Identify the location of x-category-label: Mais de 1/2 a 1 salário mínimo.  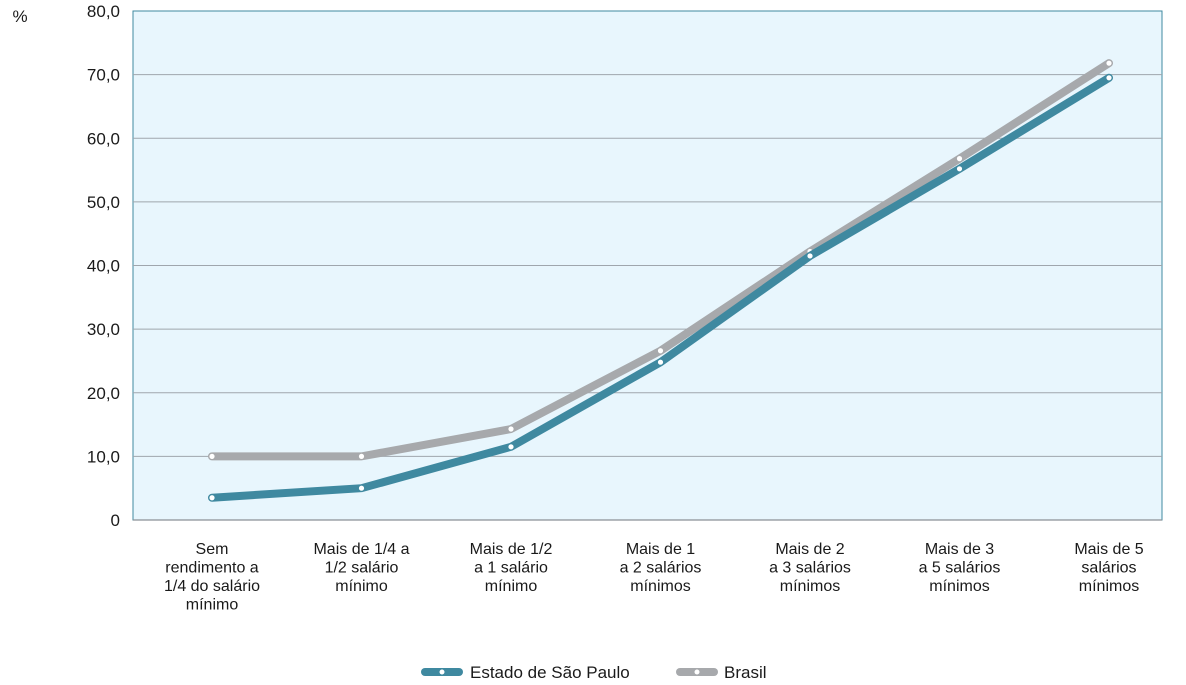
(511, 568).